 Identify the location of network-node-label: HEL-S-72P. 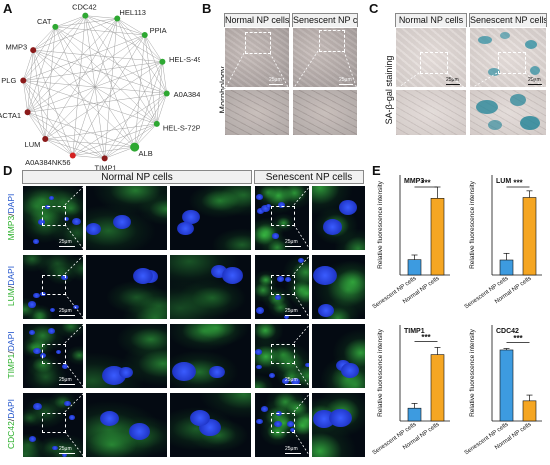
(181, 128).